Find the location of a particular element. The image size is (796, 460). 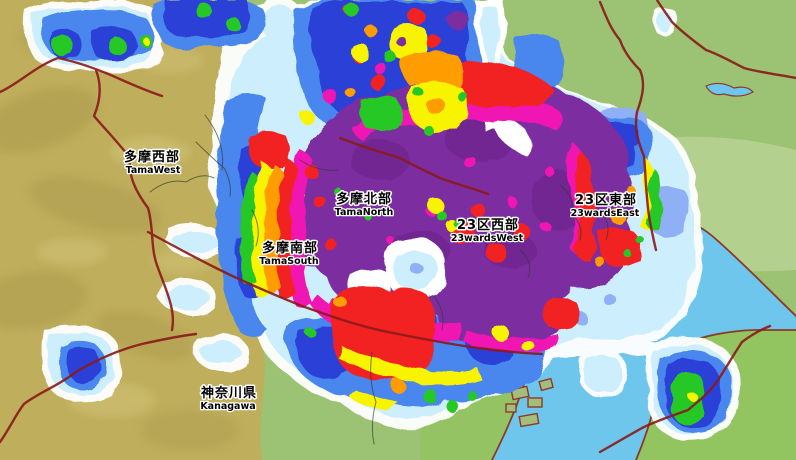

label-tama-west: 多摩西部 TamaWest is located at coordinates (152, 163).